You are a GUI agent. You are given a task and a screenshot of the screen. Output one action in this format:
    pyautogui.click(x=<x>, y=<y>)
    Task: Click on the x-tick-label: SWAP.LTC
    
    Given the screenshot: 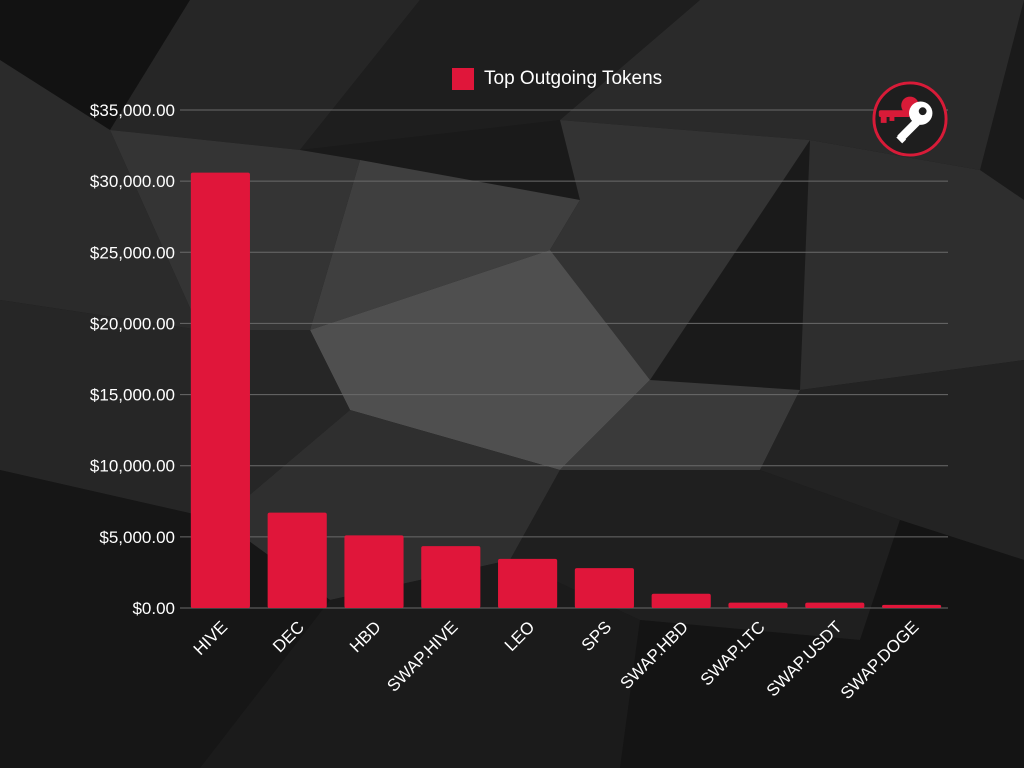 What is the action you would take?
    pyautogui.click(x=733, y=653)
    